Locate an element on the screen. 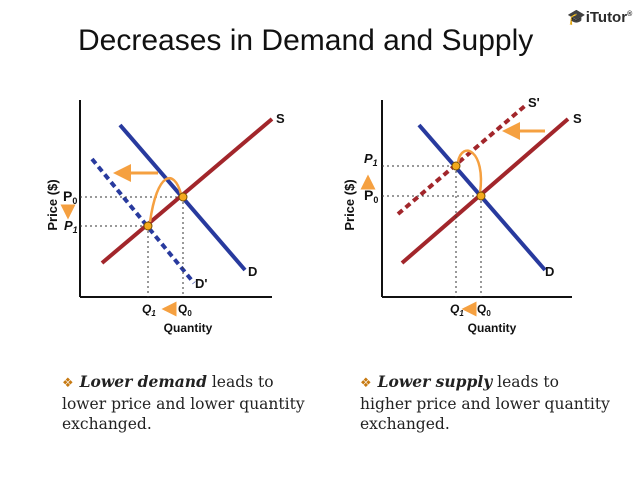  supply-curve-s-prime is located at coordinates (462, 159).